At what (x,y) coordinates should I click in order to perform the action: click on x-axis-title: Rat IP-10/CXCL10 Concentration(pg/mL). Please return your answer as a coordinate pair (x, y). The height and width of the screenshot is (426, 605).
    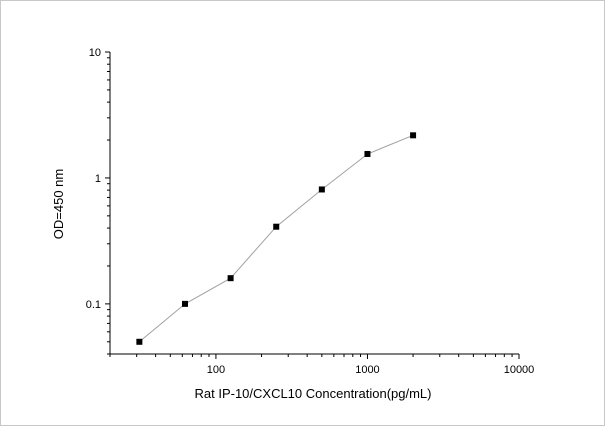
    Looking at the image, I should click on (312, 393).